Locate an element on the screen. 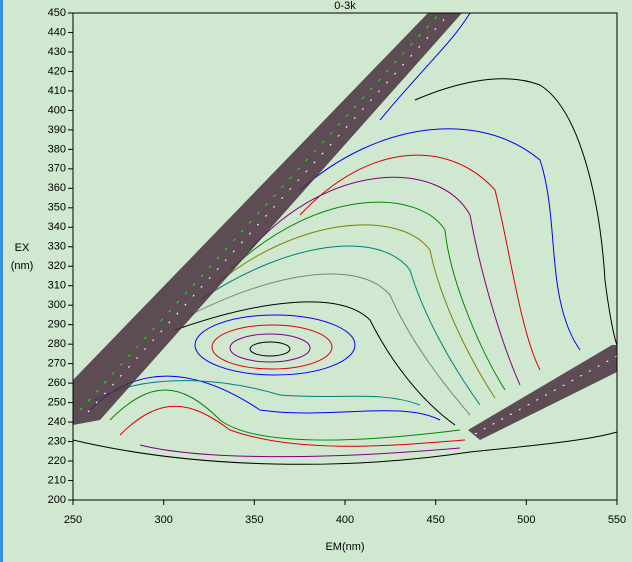 This screenshot has height=562, width=632. y-tick-label: 360 is located at coordinates (57, 188).